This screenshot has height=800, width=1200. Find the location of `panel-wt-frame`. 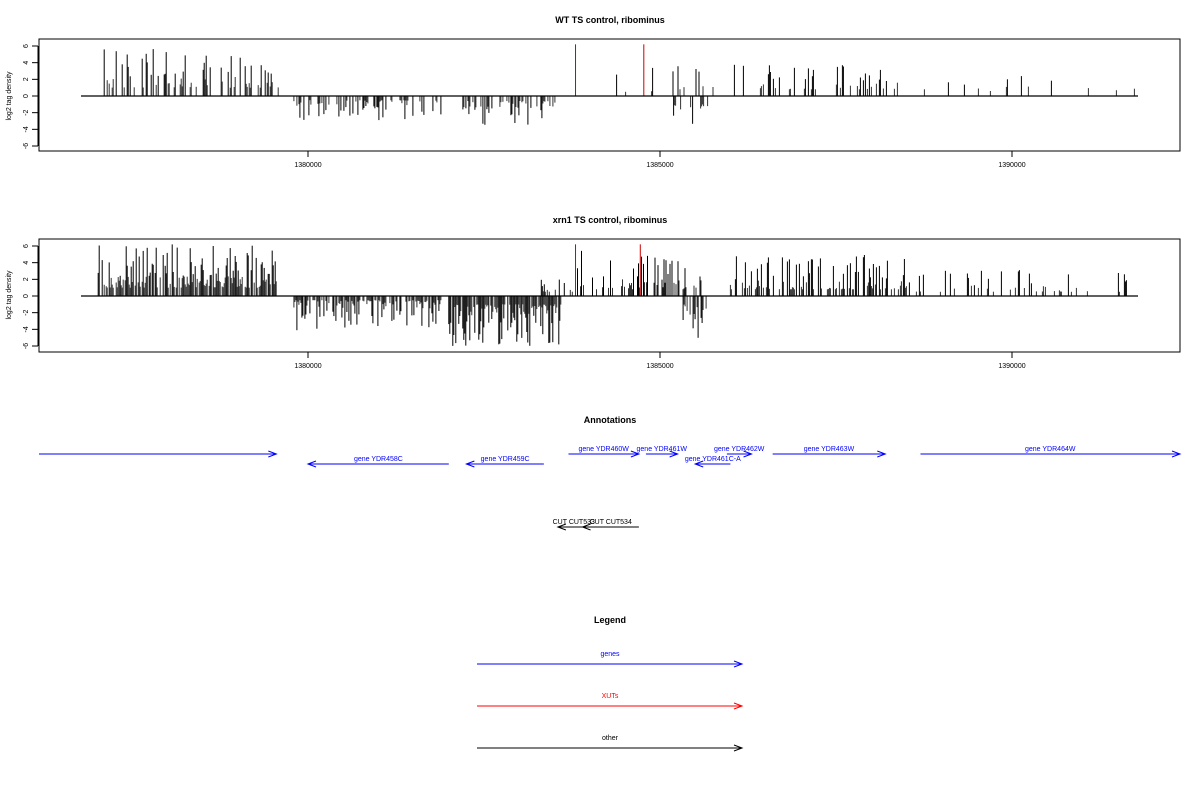

panel-wt-frame is located at coordinates (609, 95).